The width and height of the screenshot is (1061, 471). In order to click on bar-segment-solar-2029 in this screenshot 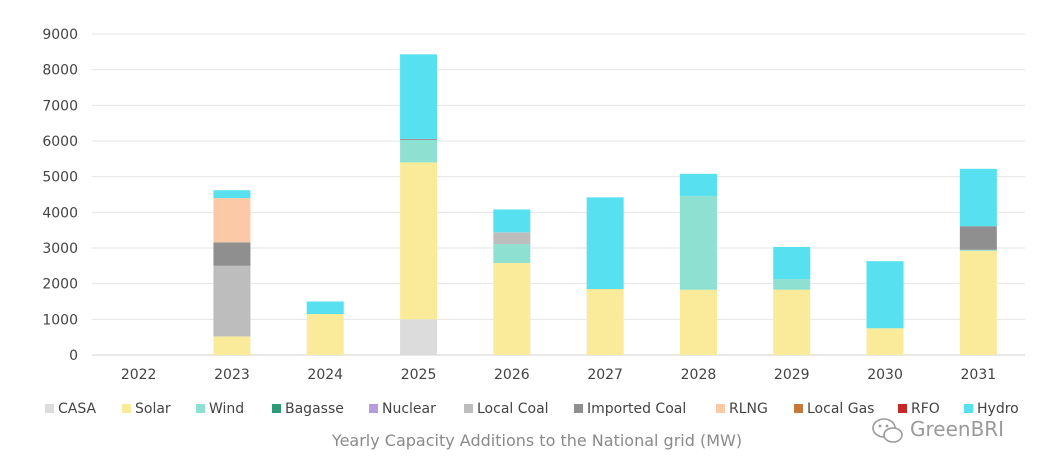, I will do `click(792, 322)`.